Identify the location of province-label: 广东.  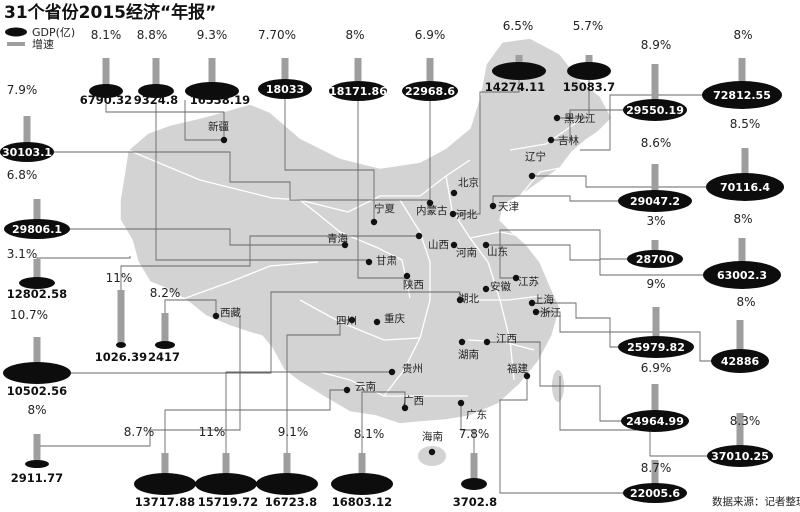
(476, 414).